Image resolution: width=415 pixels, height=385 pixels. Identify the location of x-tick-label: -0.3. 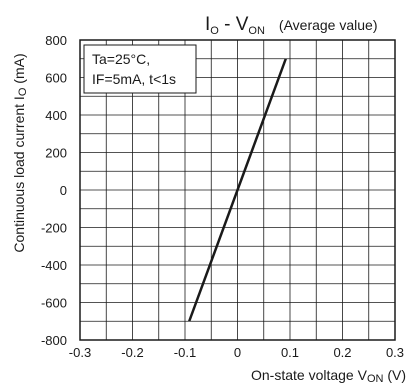
(80, 352).